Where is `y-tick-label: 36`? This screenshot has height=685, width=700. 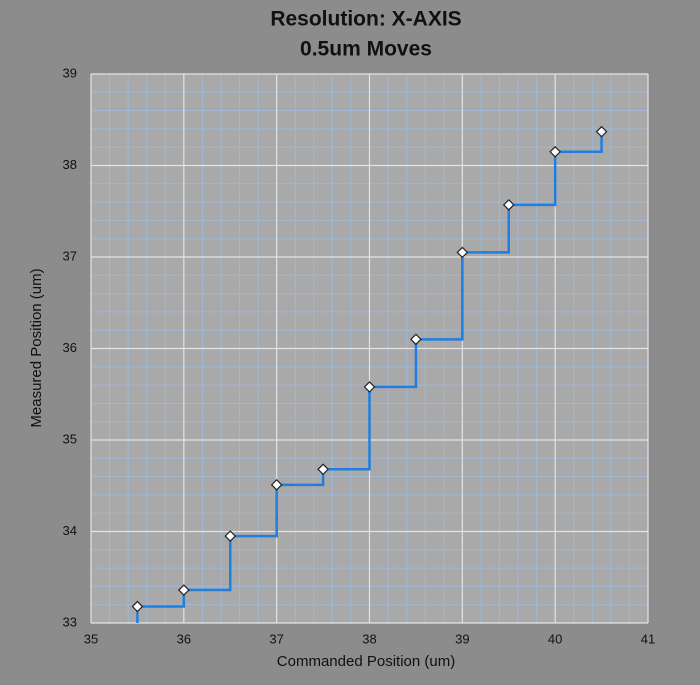
y-tick-label: 36 is located at coordinates (70, 347).